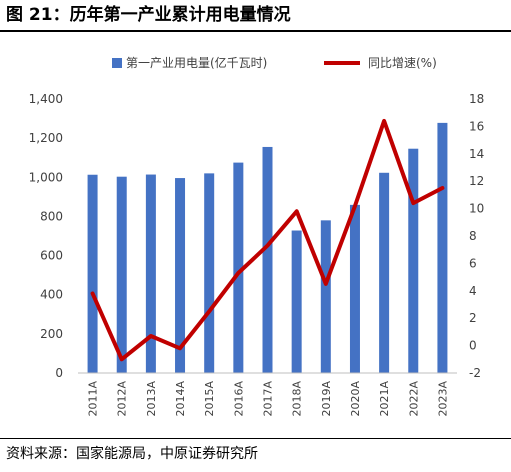 The width and height of the screenshot is (511, 472). What do you see at coordinates (255, 438) in the screenshot?
I see `source-divider` at bounding box center [255, 438].